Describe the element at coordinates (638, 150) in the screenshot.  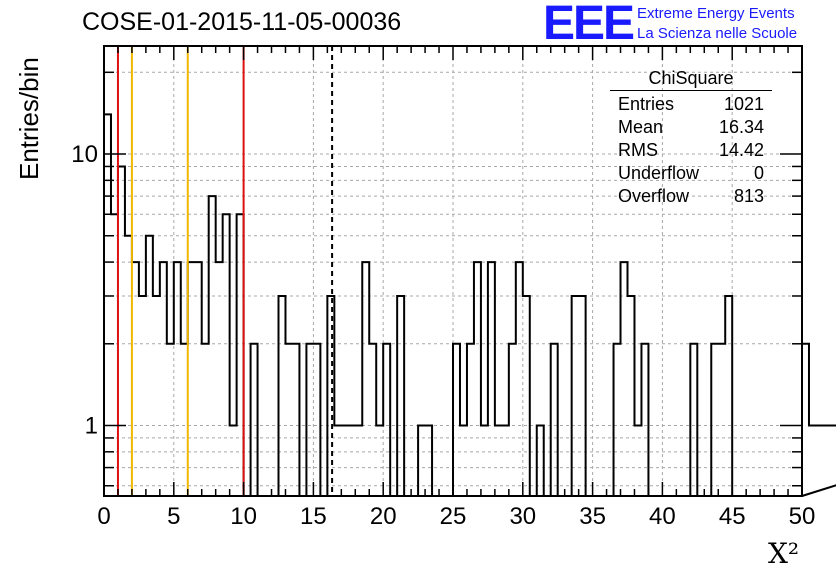
I see `stats-label: RMS` at that location.